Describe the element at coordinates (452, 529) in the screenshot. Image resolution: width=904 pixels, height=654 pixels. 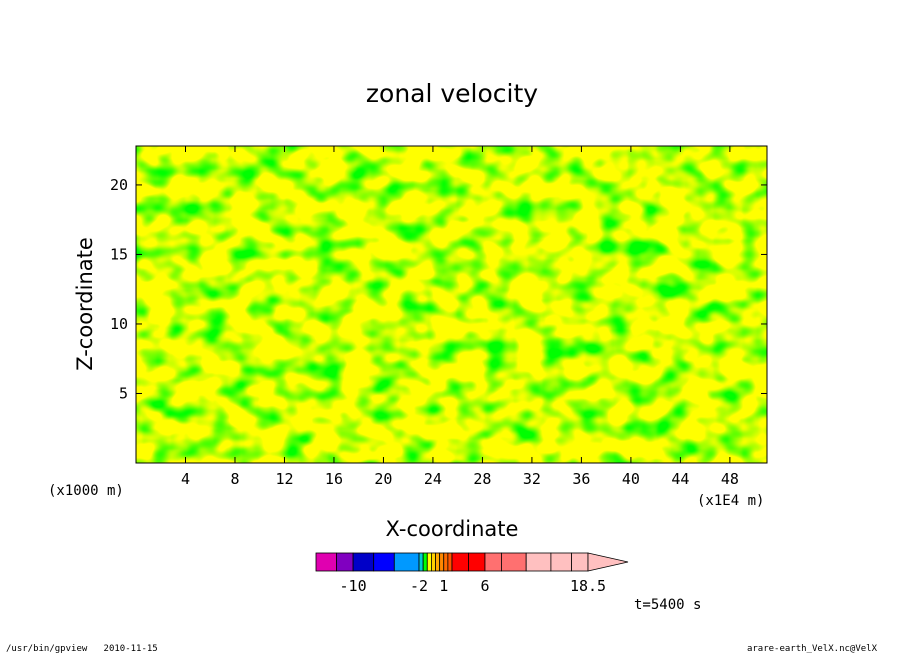
I see `x-axis-label: X-coordinate` at that location.